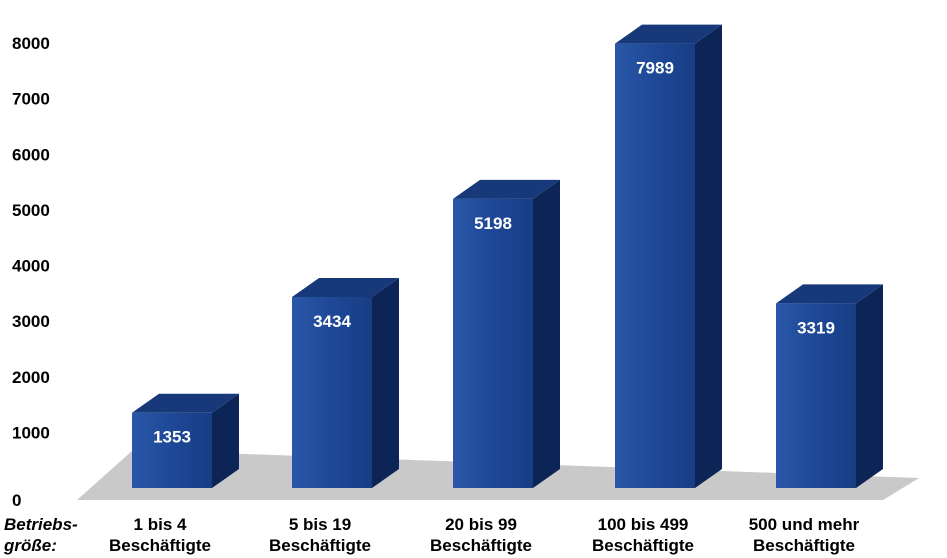  Describe the element at coordinates (332, 321) in the screenshot. I see `data-label: 3434` at that location.